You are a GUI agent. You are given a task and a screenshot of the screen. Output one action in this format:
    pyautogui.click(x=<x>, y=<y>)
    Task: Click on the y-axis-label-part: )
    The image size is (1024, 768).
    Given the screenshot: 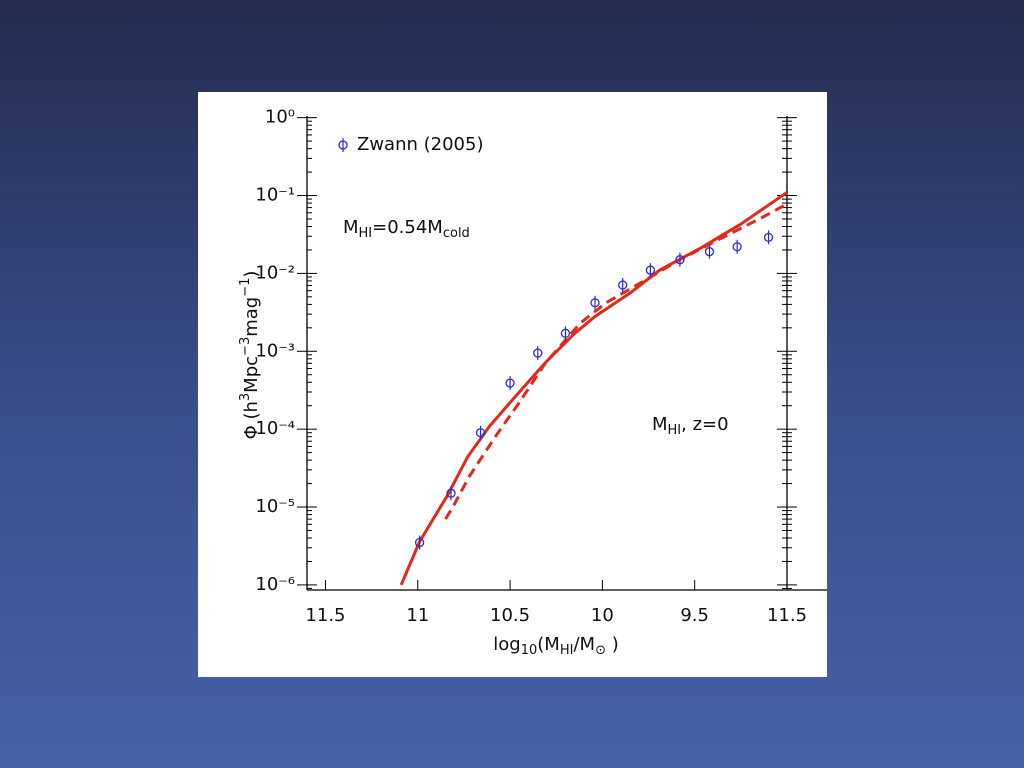 What is the action you would take?
    pyautogui.click(x=251, y=274)
    